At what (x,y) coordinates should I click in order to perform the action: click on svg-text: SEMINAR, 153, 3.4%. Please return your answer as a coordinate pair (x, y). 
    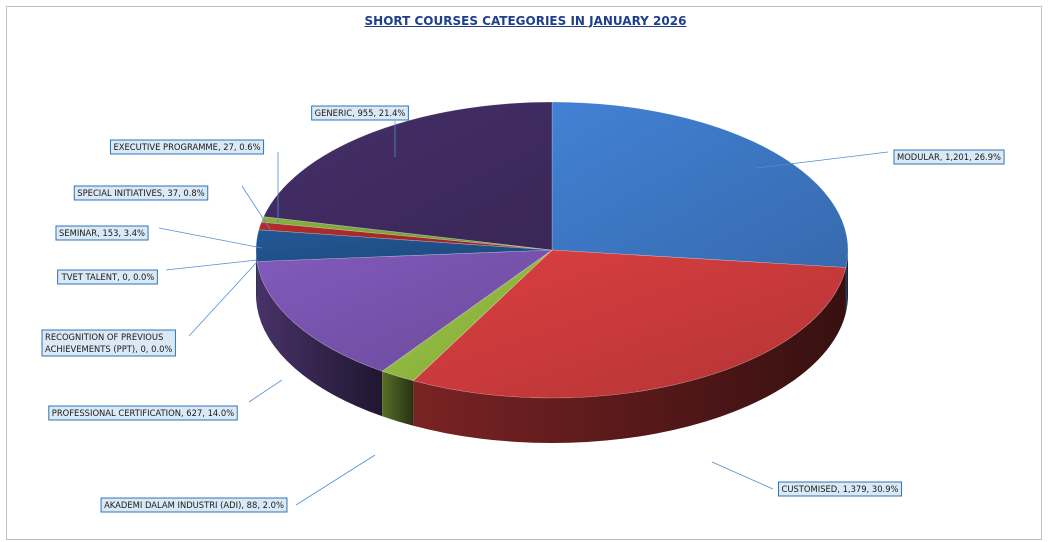
    Looking at the image, I should click on (102, 233).